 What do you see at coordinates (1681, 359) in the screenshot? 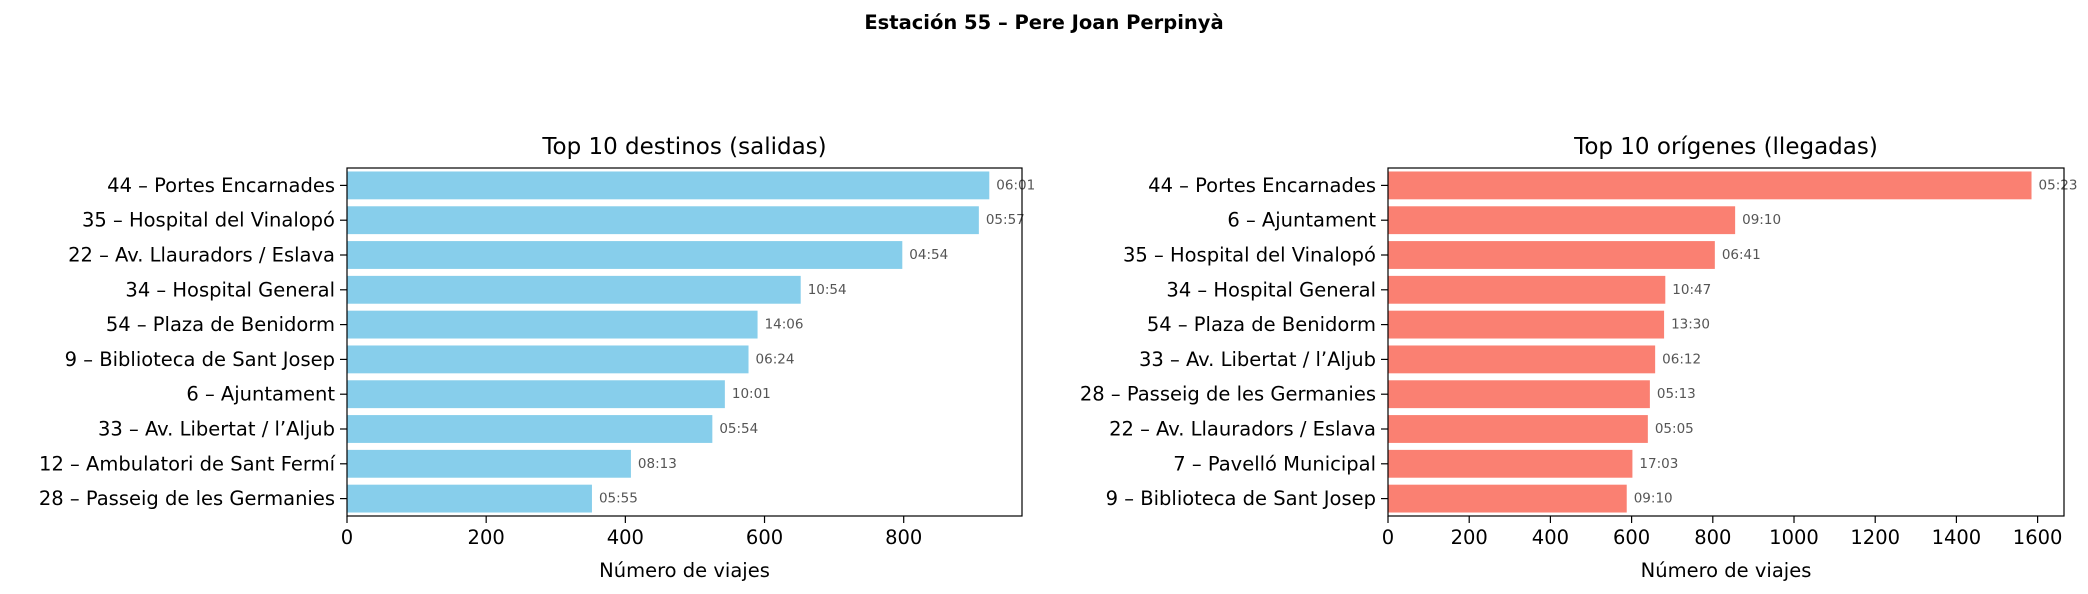
I see `panel-2-data-label: 06:12` at bounding box center [1681, 359].